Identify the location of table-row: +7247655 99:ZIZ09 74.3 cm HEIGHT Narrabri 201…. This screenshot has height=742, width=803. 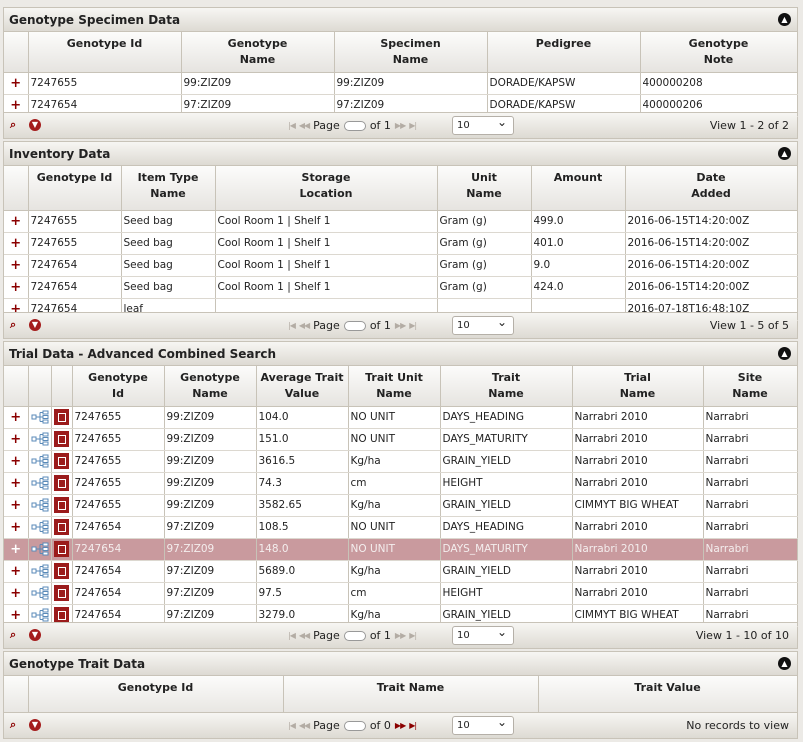
(401, 483).